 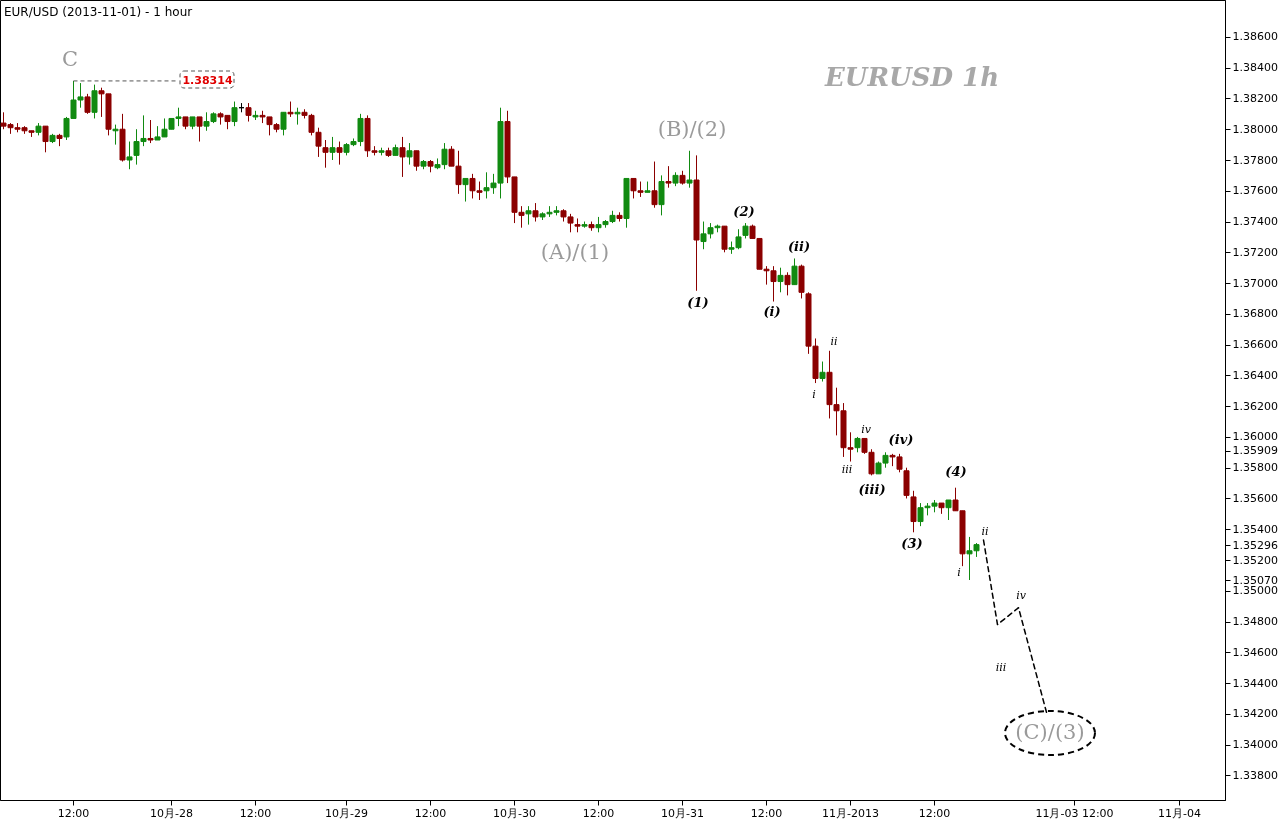 What do you see at coordinates (1255, 406) in the screenshot?
I see `y-tick-label: 1.36200` at bounding box center [1255, 406].